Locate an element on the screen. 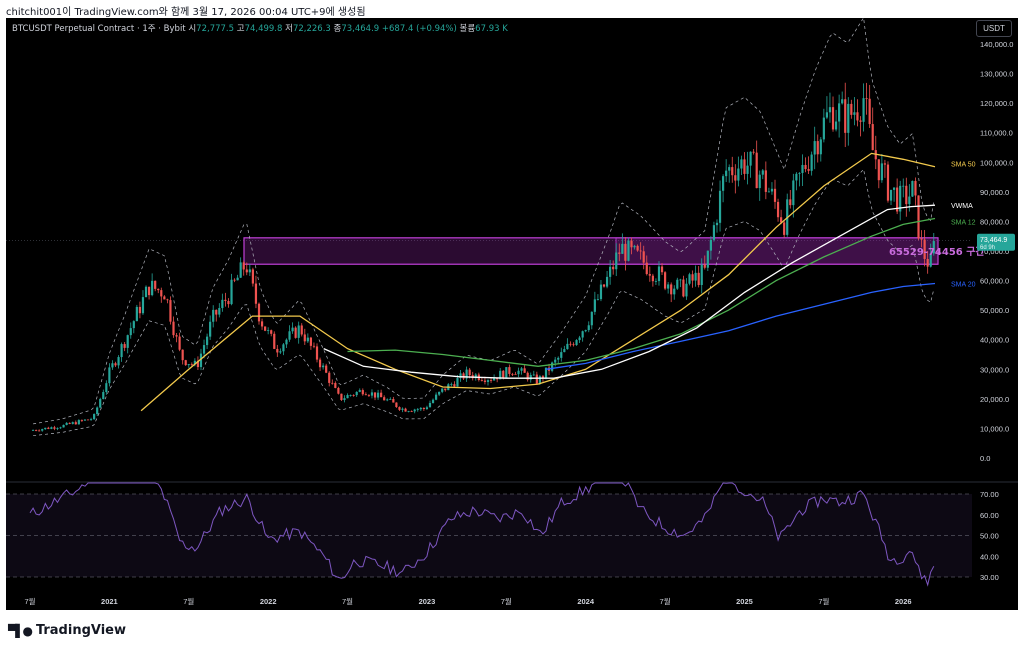  series-label: SMA 50 is located at coordinates (963, 165).